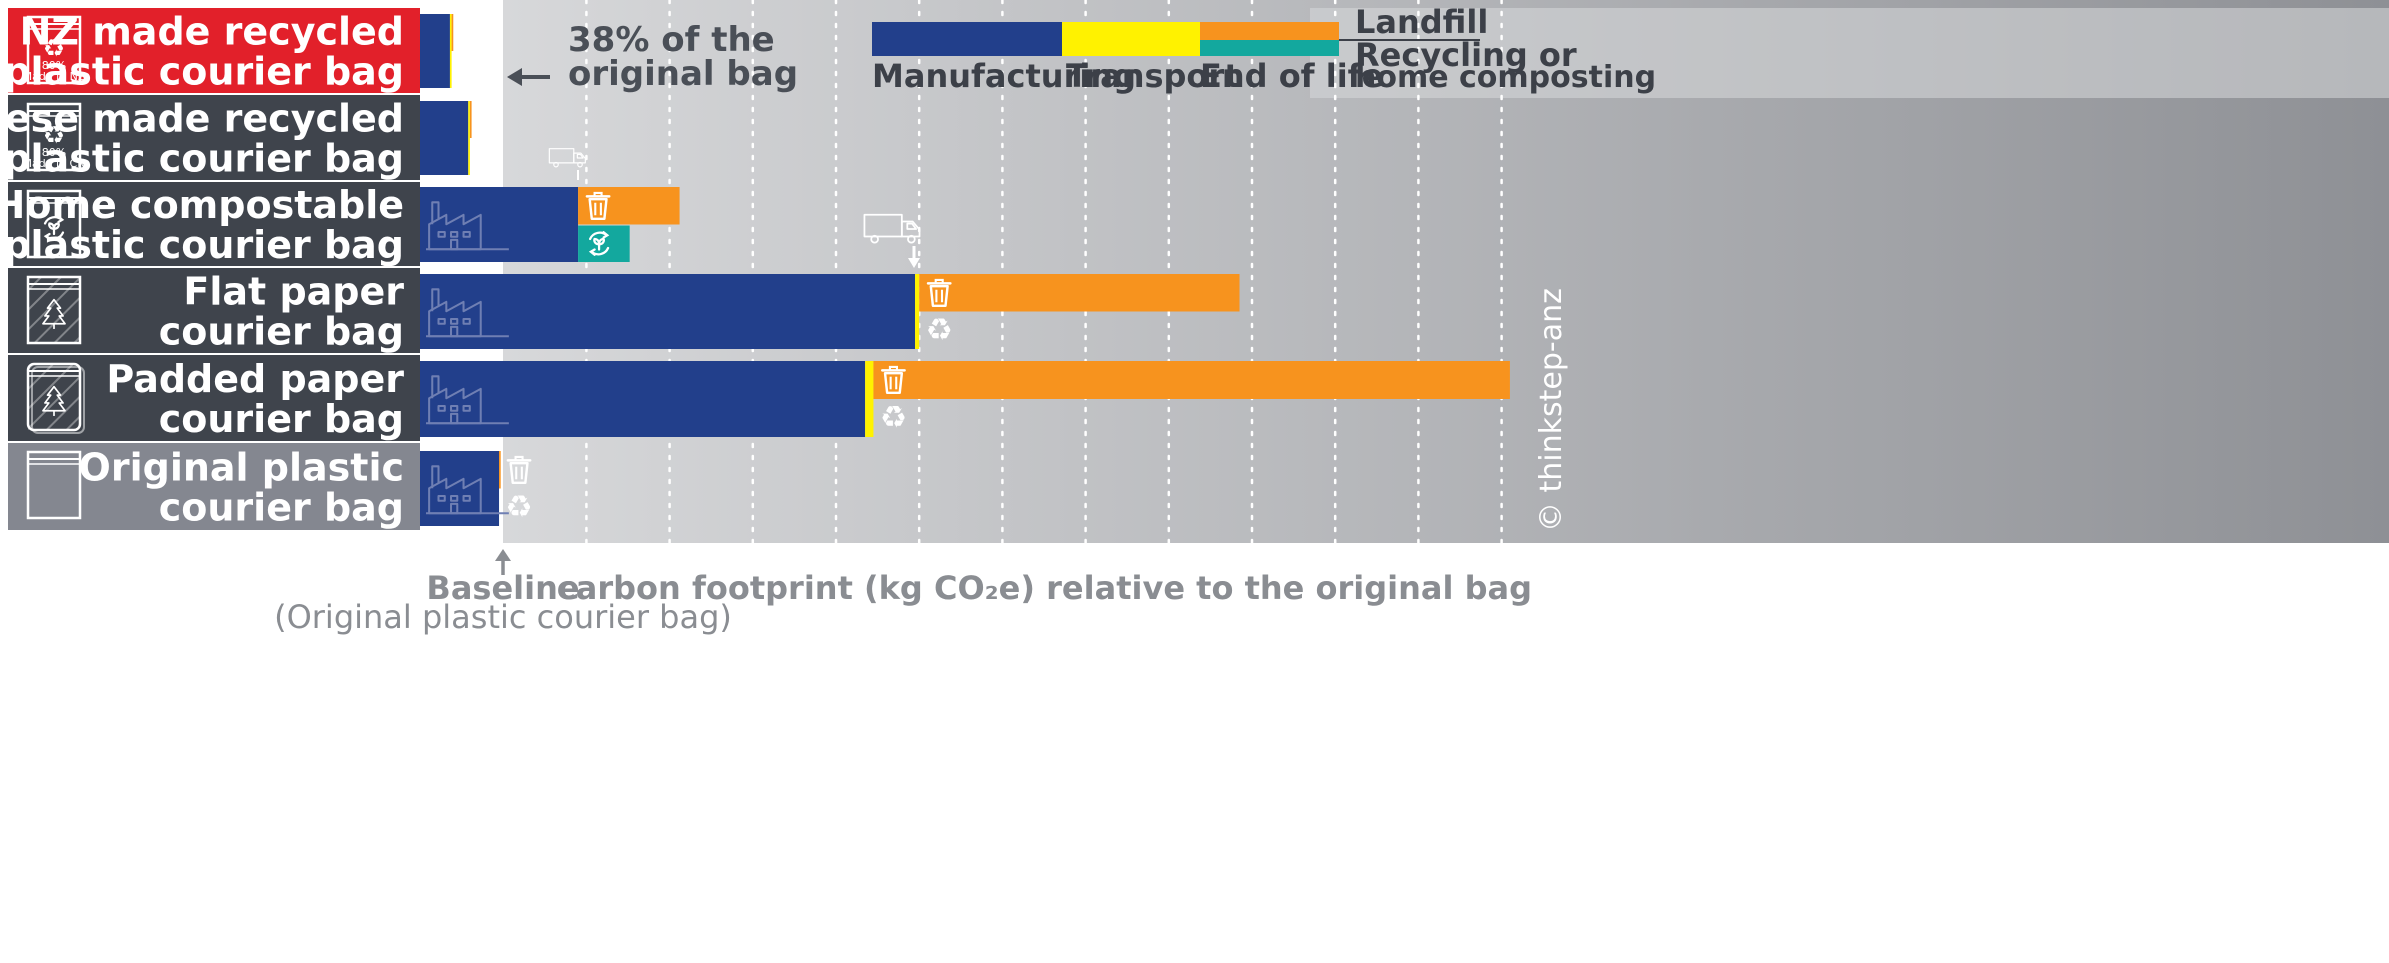 This screenshot has height=963, width=2389. I want to click on credit-watermark: © thinkstep-anz, so click(1551, 410).